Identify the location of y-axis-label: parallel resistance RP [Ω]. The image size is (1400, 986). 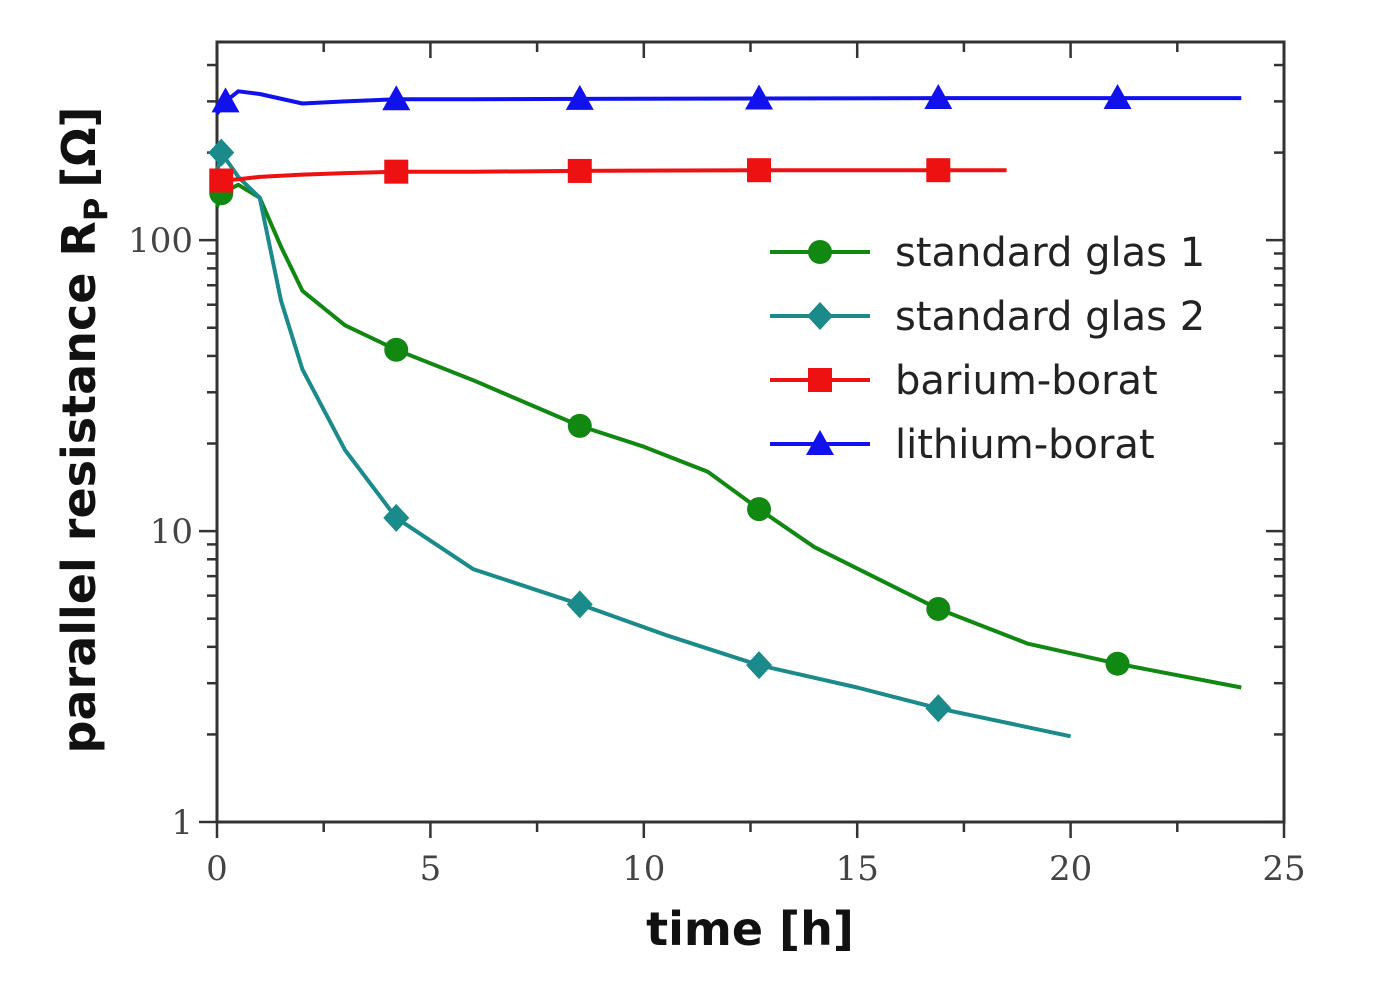
(83, 430).